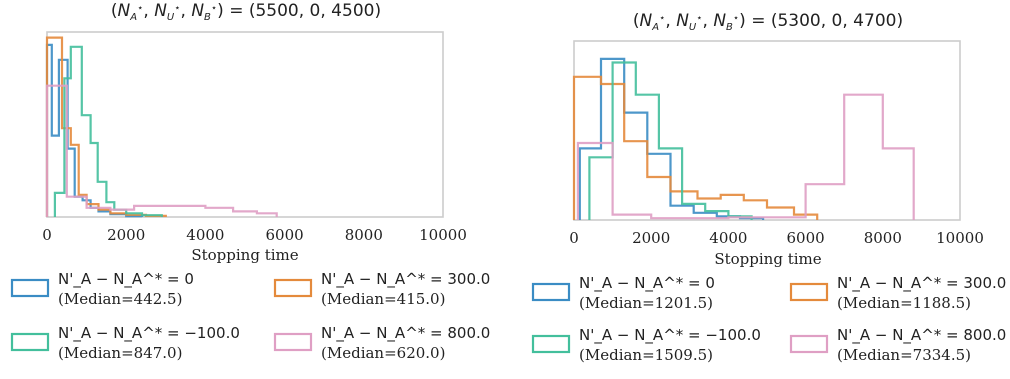 Image resolution: width=1010 pixels, height=379 pixels. Describe the element at coordinates (383, 299) in the screenshot. I see `legend-median-label: (Median=415.0)` at that location.